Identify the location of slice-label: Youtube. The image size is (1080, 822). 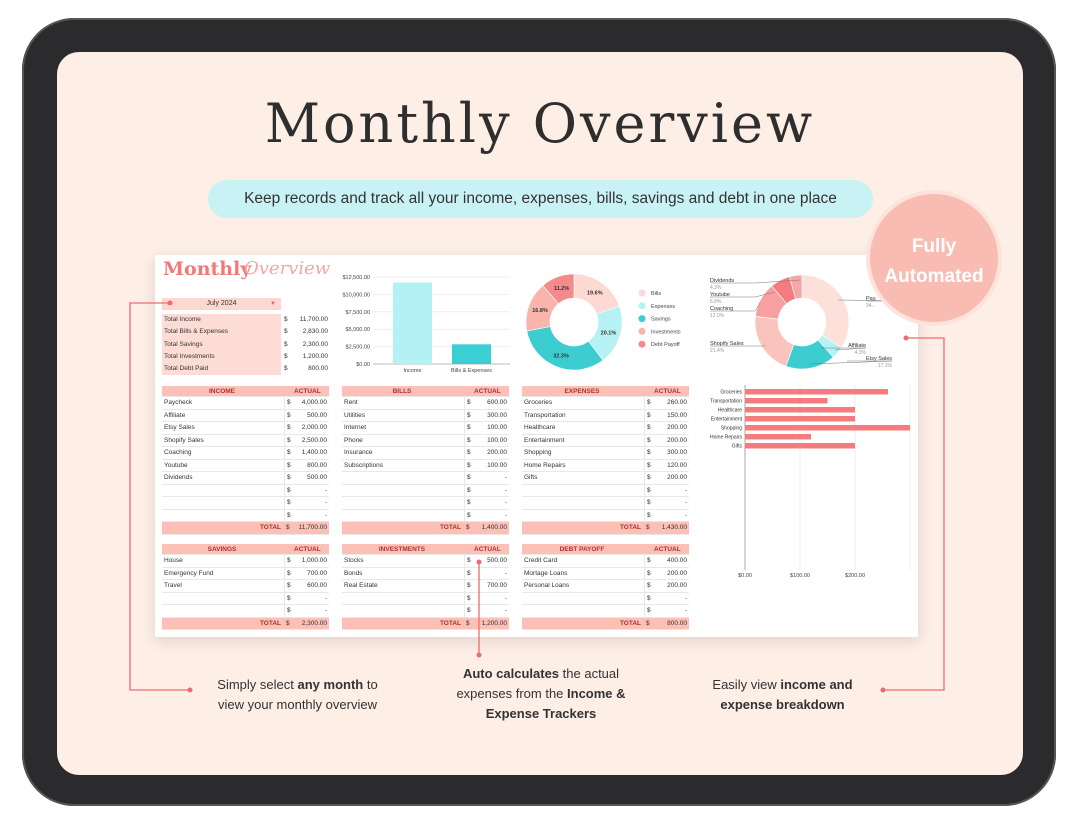
(720, 295).